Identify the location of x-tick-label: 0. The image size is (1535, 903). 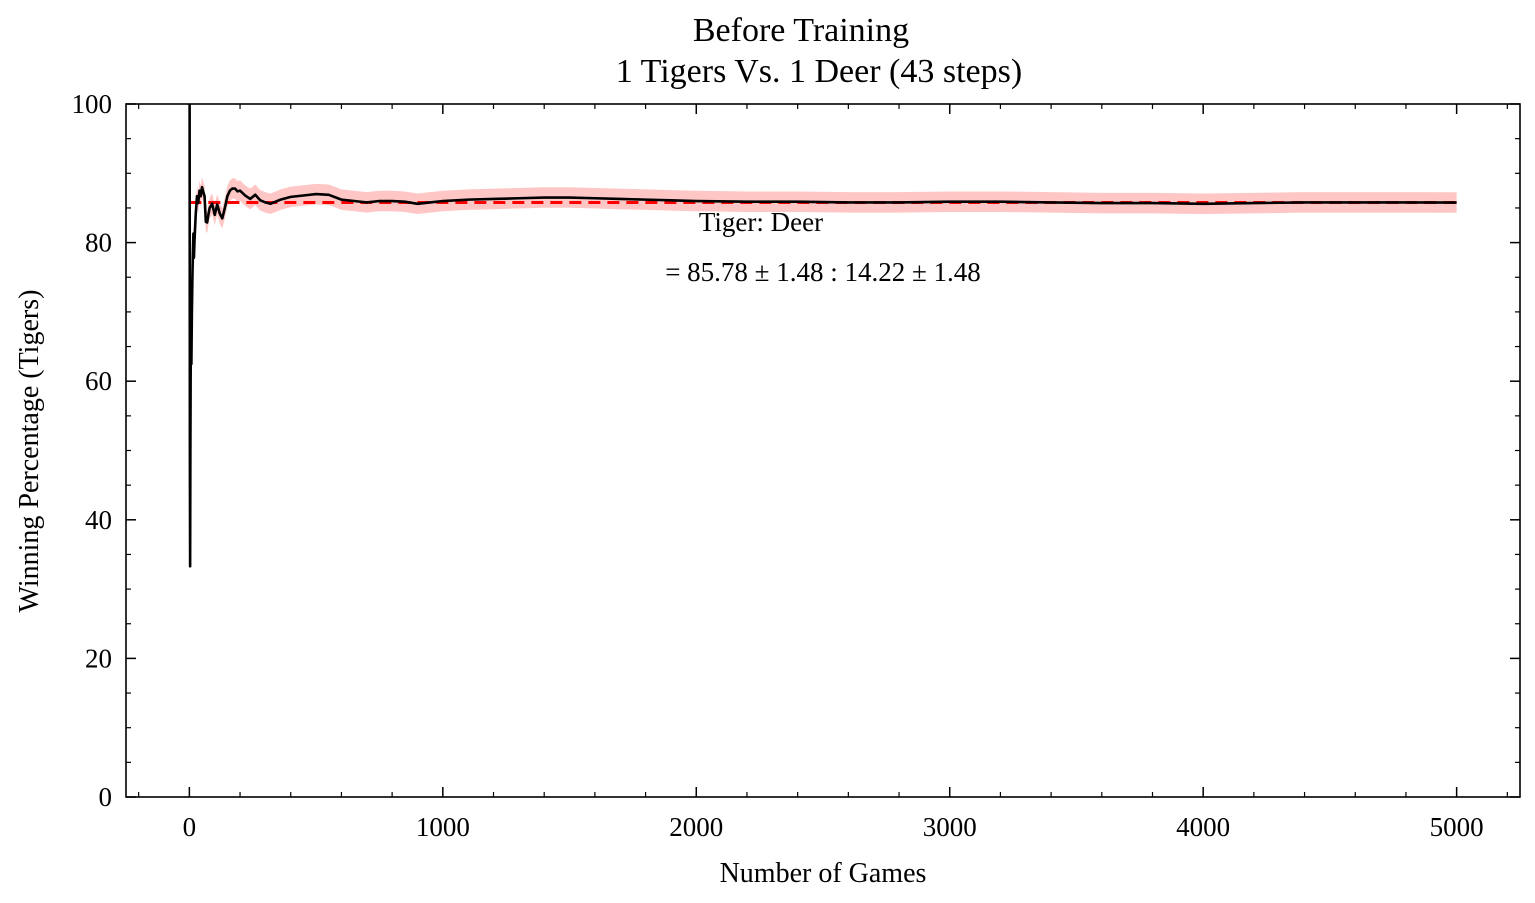
(190, 827).